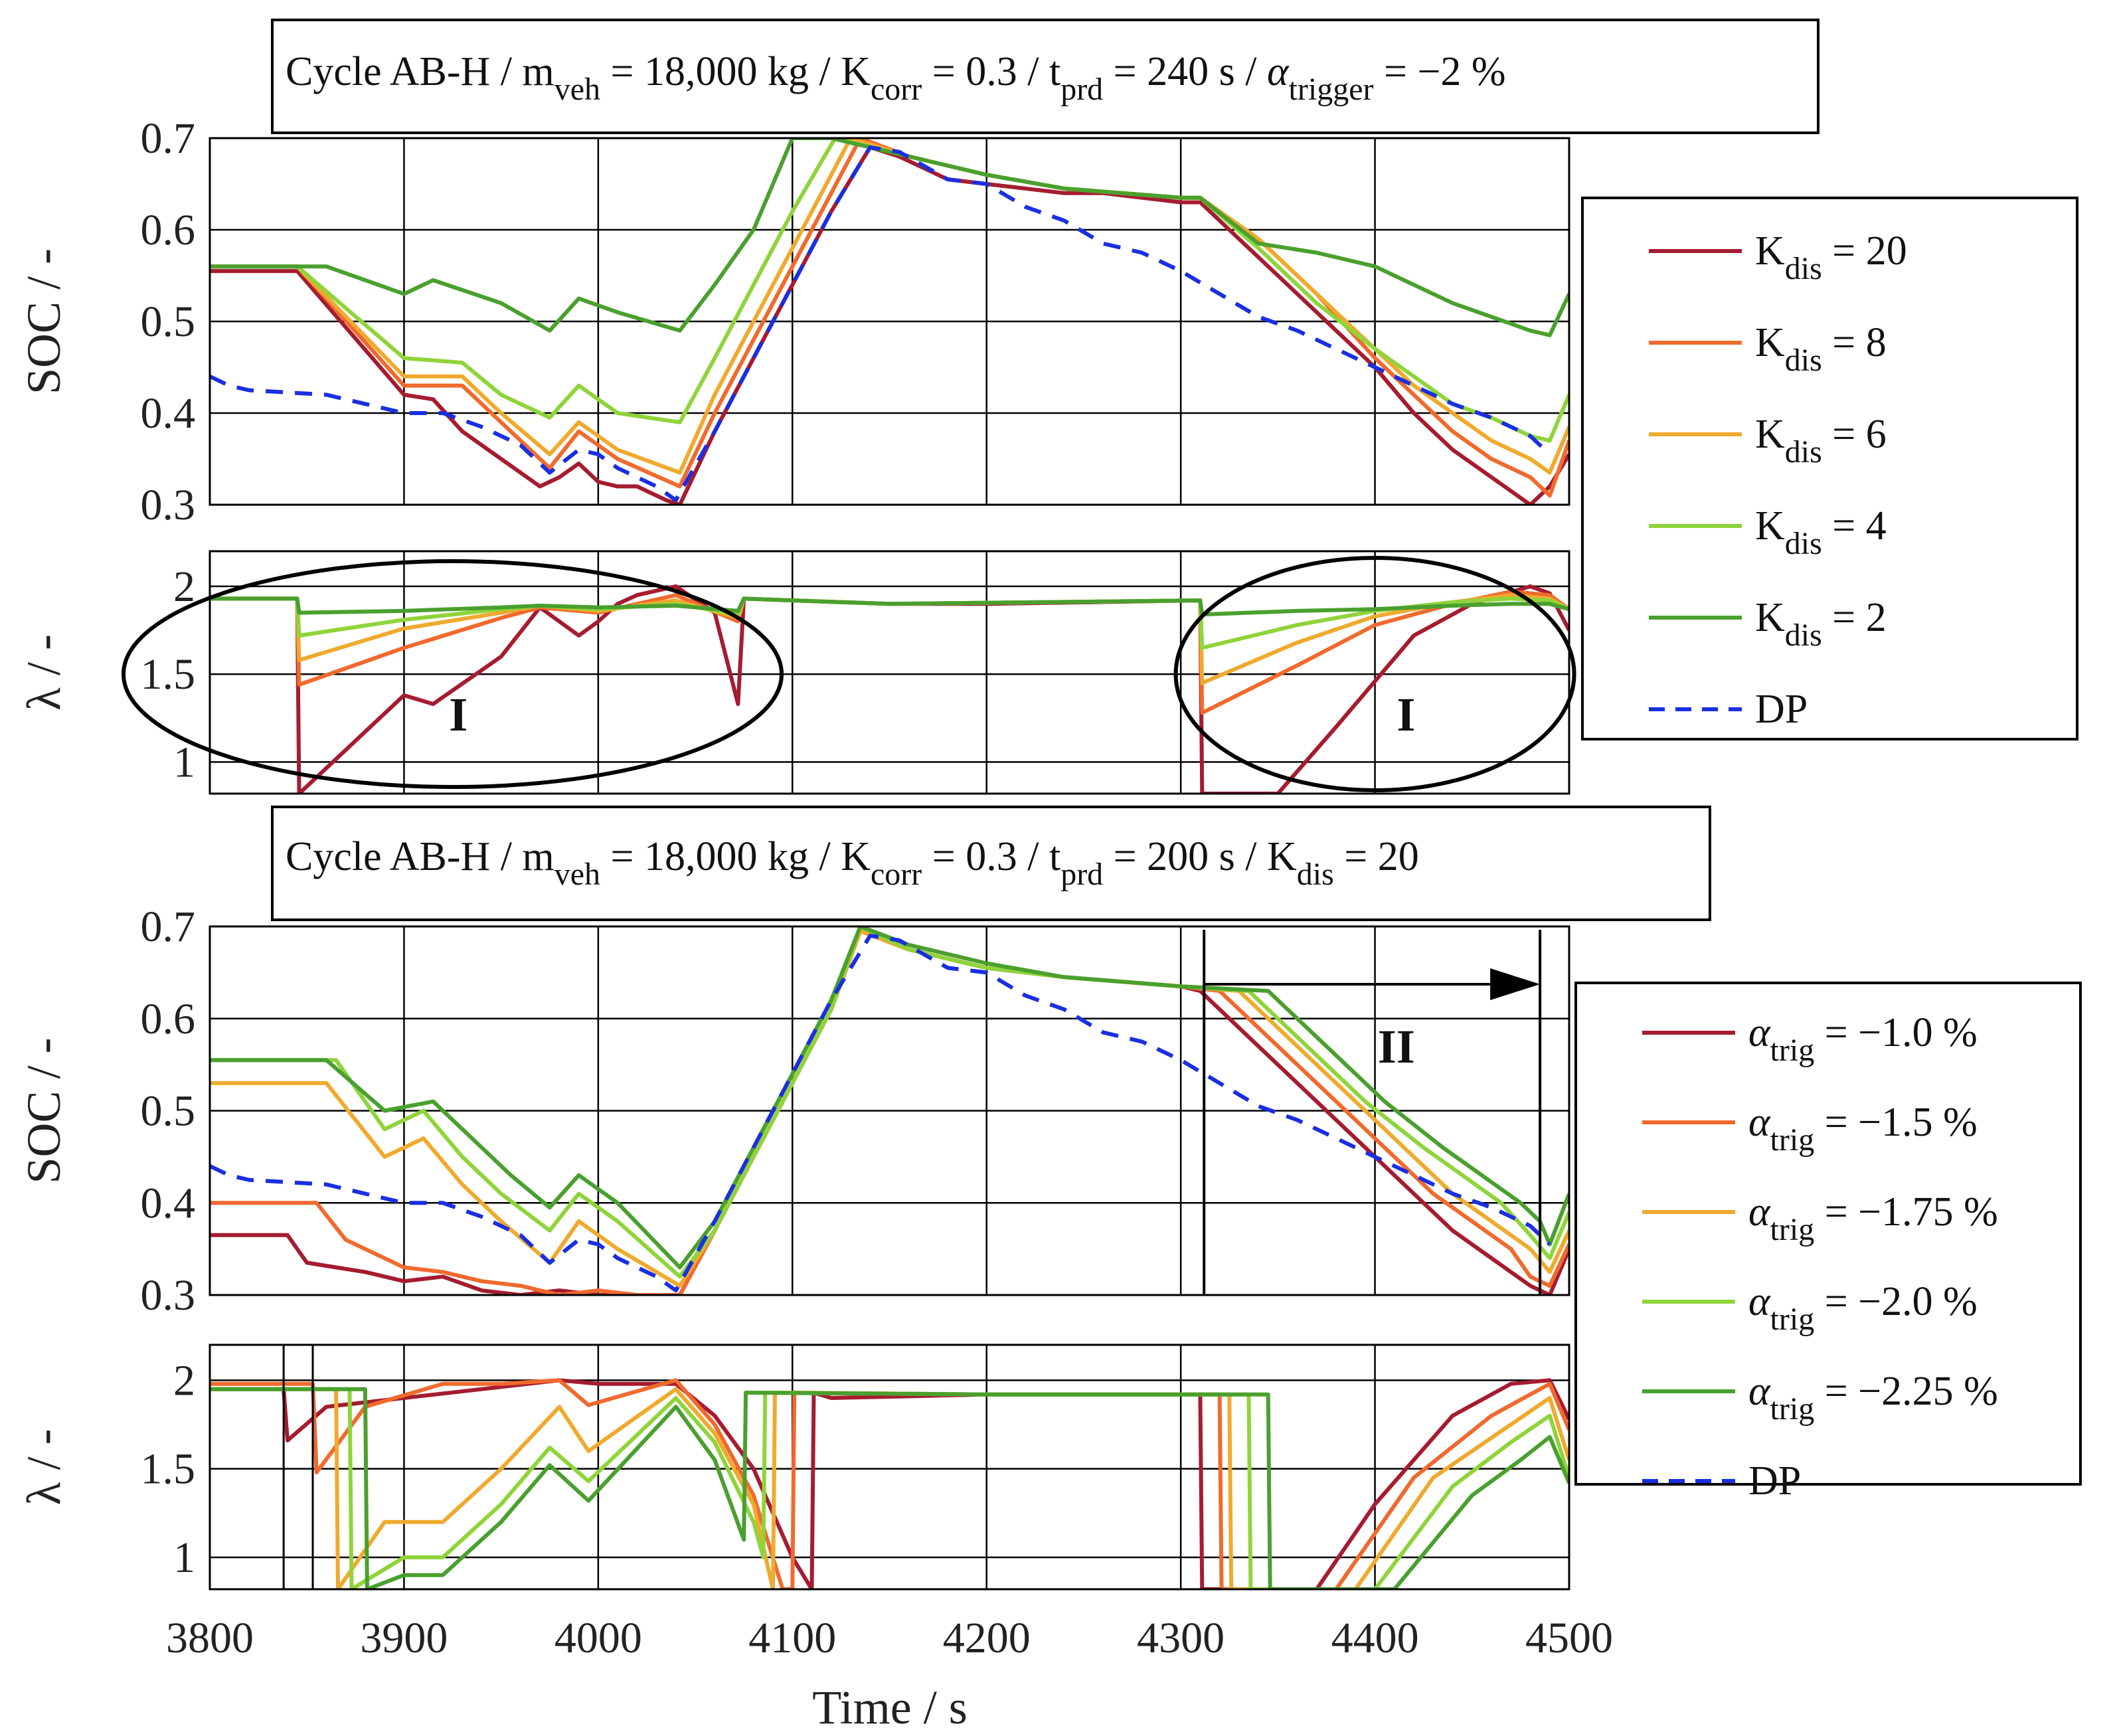  I want to click on title-top-box, so click(1045, 77).